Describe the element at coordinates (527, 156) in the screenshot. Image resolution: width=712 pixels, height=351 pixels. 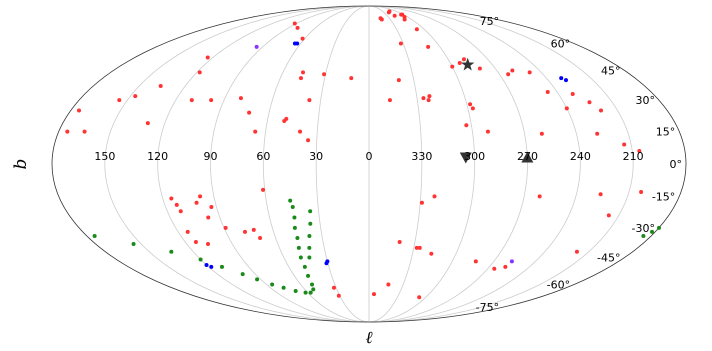
I see `x-tick-label: 270` at that location.